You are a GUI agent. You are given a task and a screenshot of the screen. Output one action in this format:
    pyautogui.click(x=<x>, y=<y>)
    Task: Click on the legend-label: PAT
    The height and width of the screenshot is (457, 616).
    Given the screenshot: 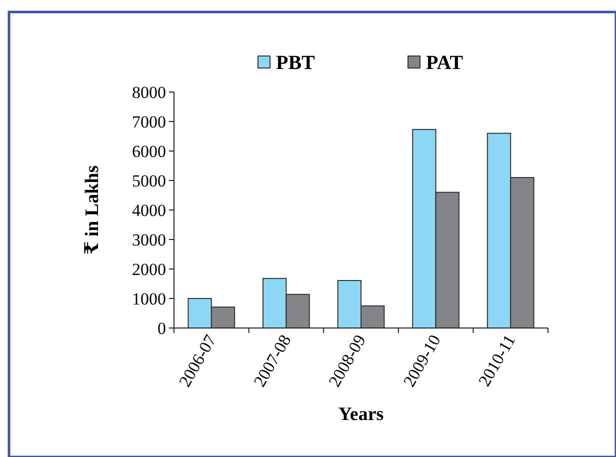 What is the action you would take?
    pyautogui.click(x=445, y=63)
    